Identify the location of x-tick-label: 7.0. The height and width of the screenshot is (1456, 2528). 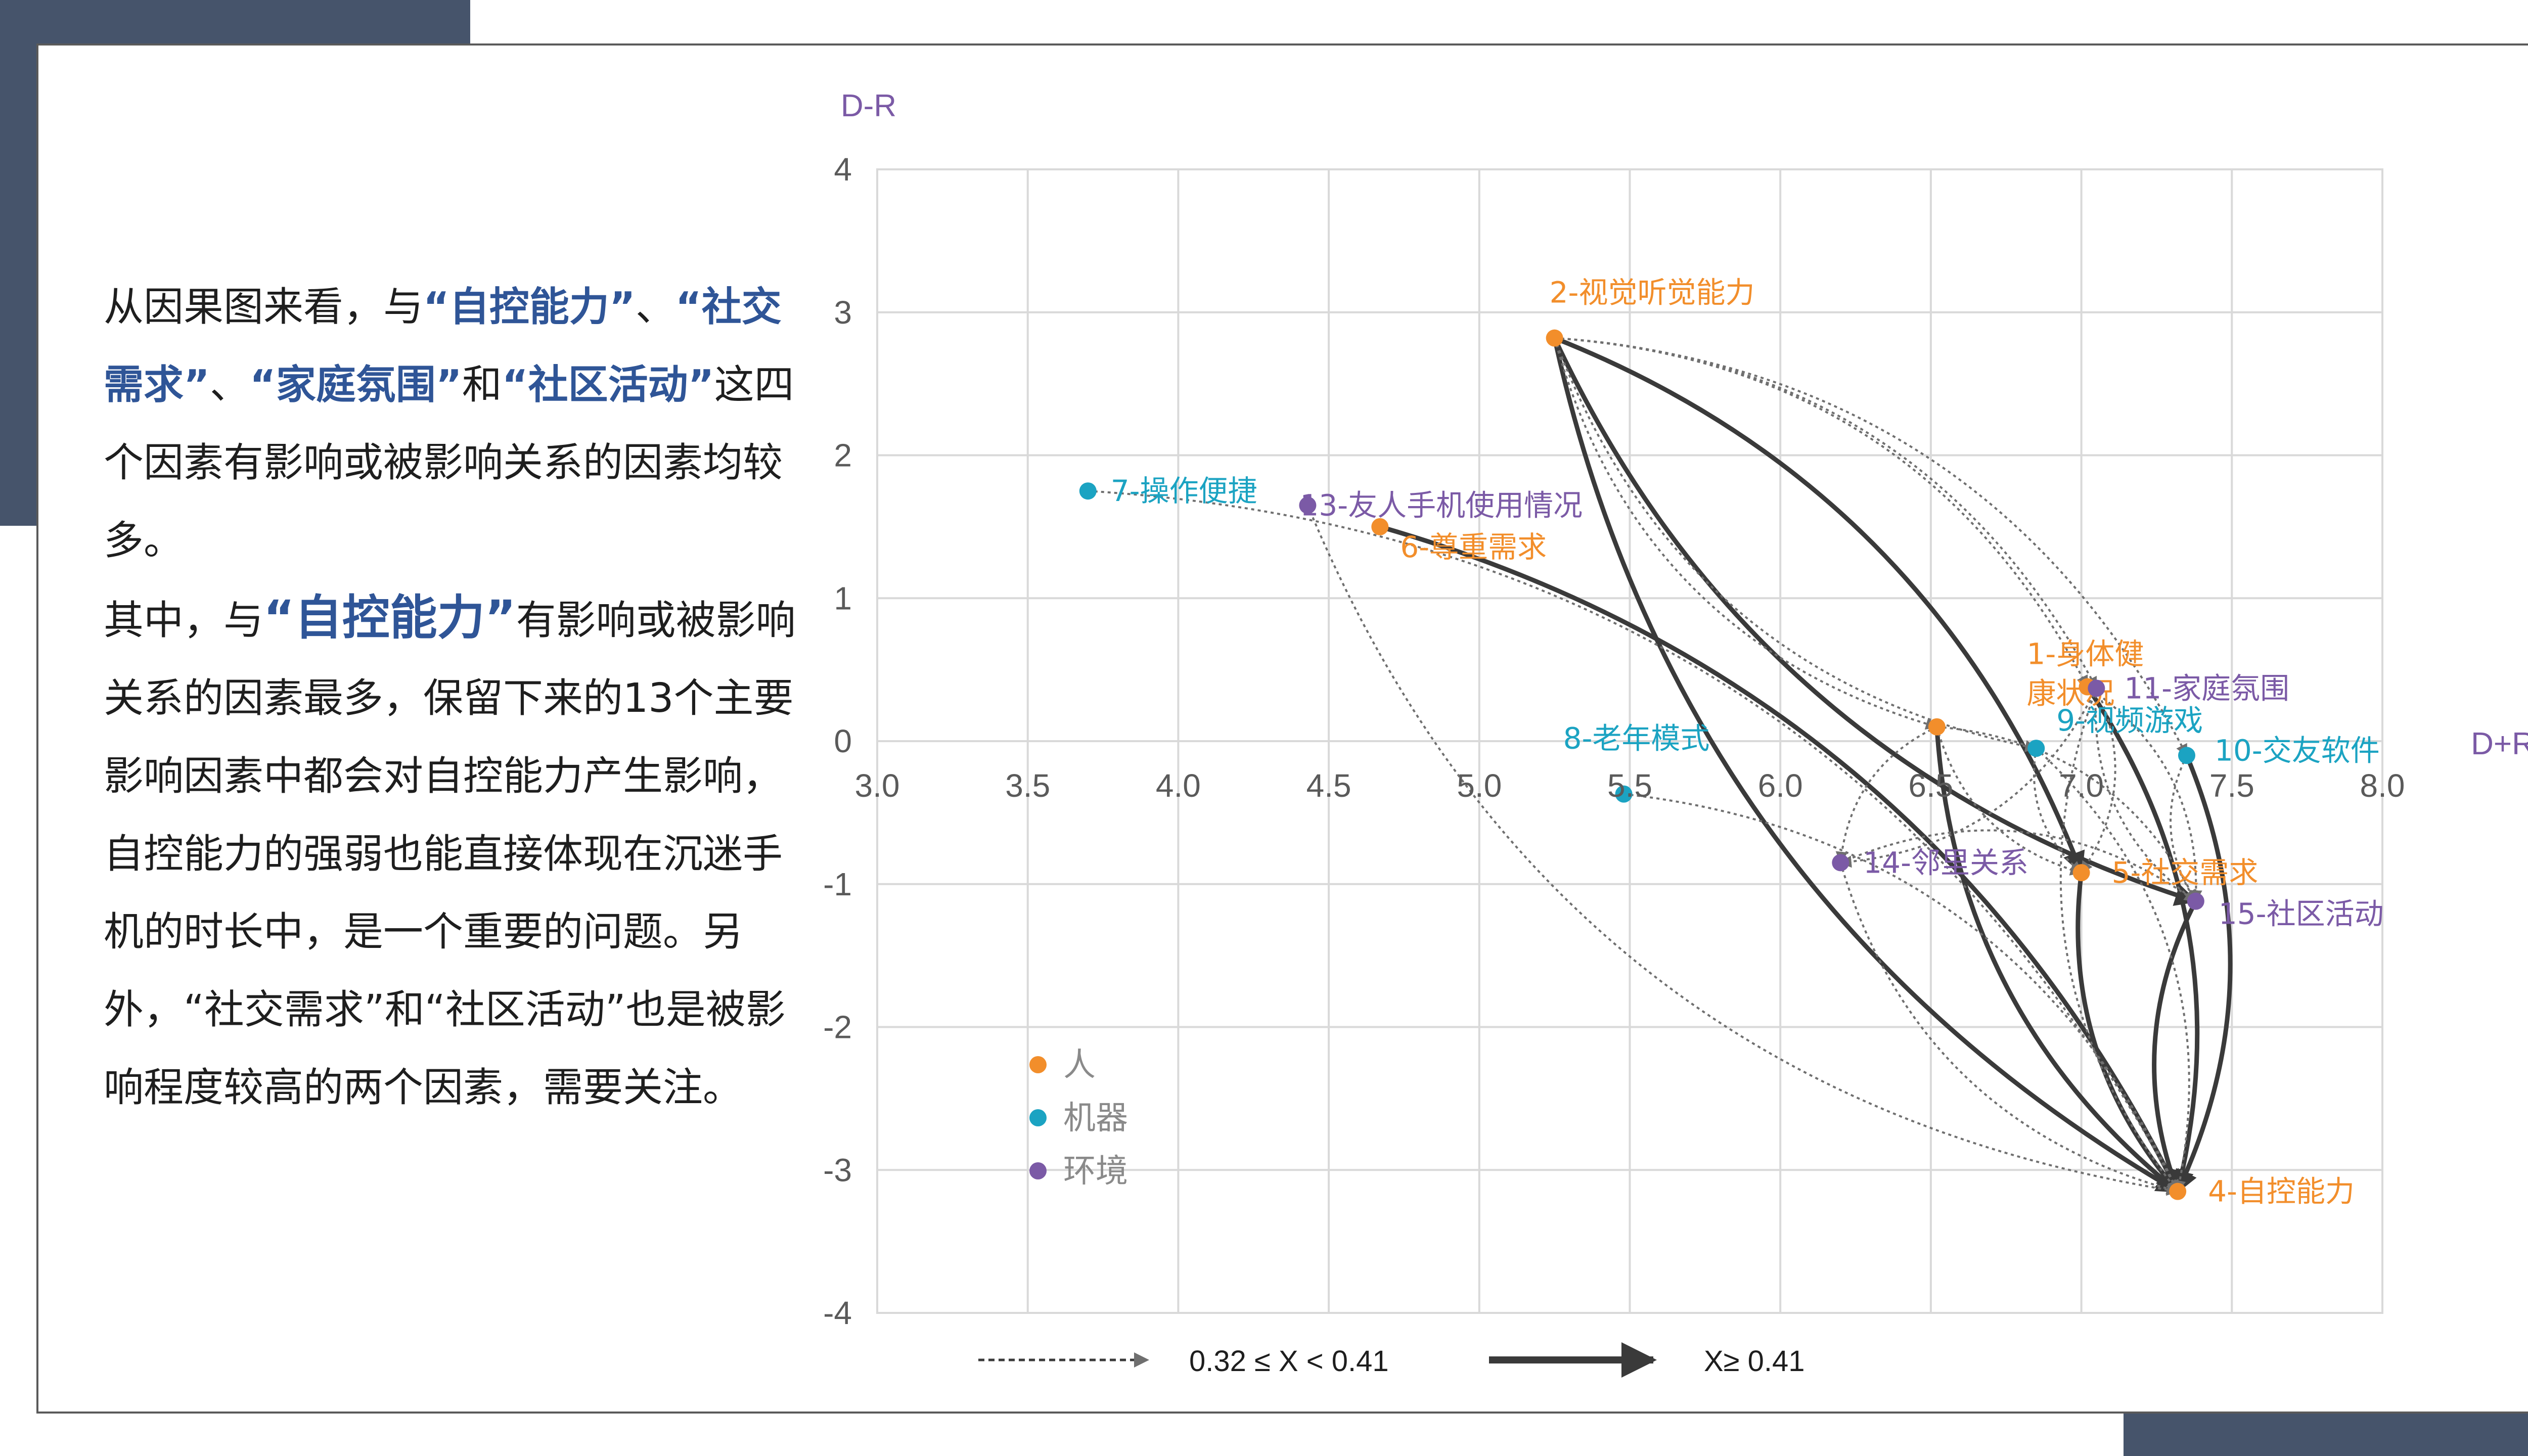
(2082, 785).